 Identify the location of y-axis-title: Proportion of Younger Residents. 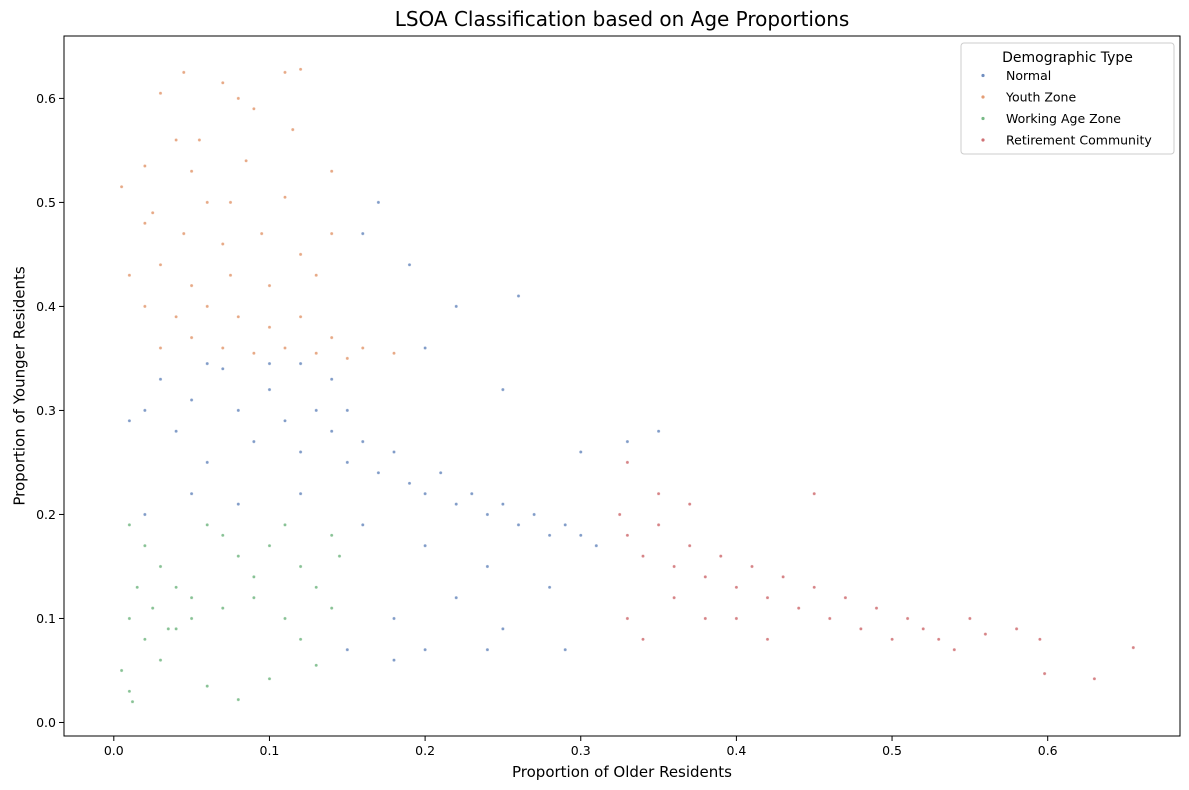
(20, 386).